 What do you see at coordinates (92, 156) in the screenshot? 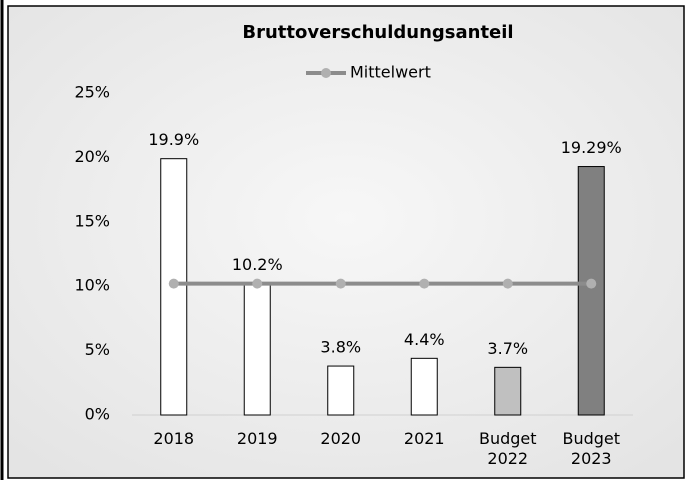
I see `y-tick-label: 20%` at bounding box center [92, 156].